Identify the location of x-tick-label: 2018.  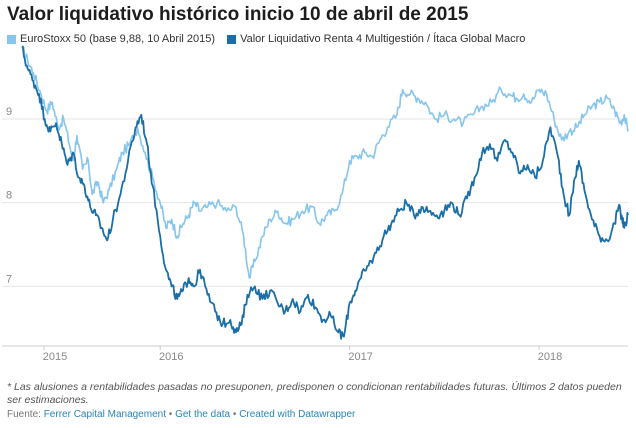
(550, 357).